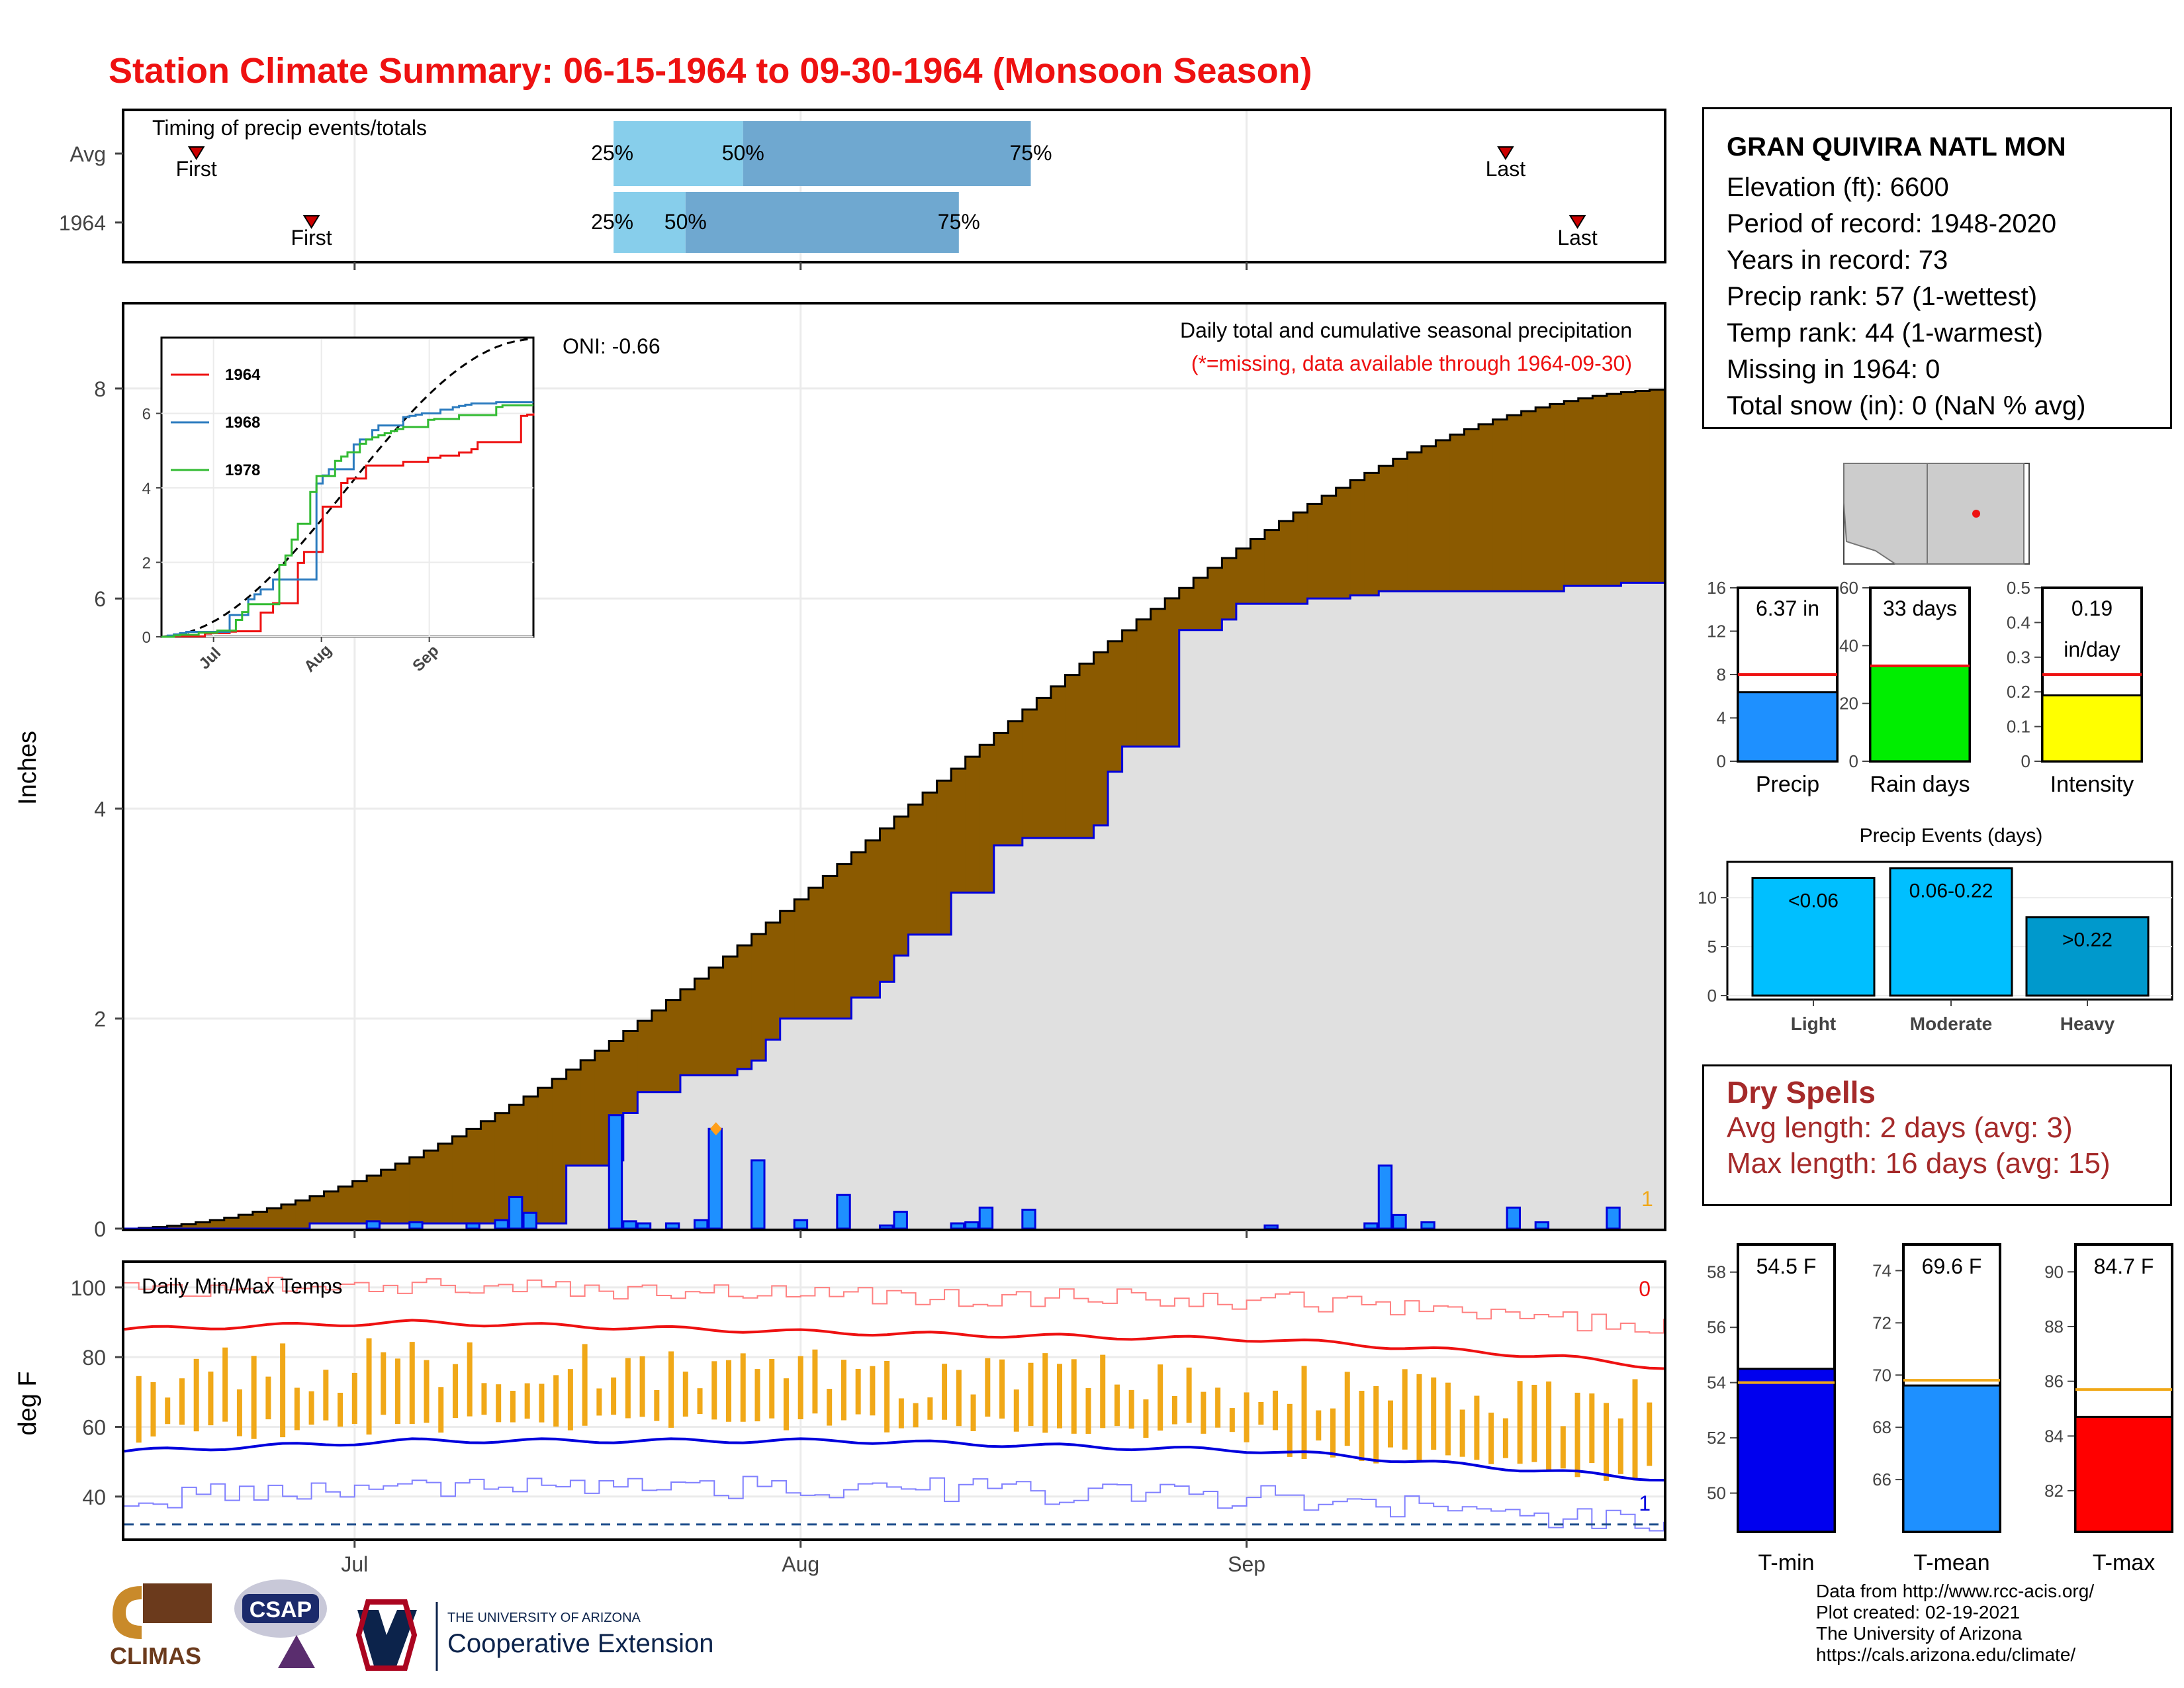 Image resolution: width=2184 pixels, height=1688 pixels. I want to click on summary-ytick-label: 40, so click(1848, 645).